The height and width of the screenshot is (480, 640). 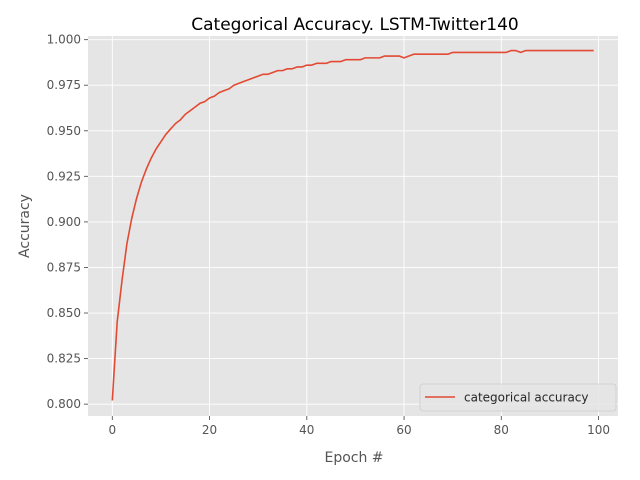 I want to click on y-tick-label: 1.000, so click(x=64, y=40).